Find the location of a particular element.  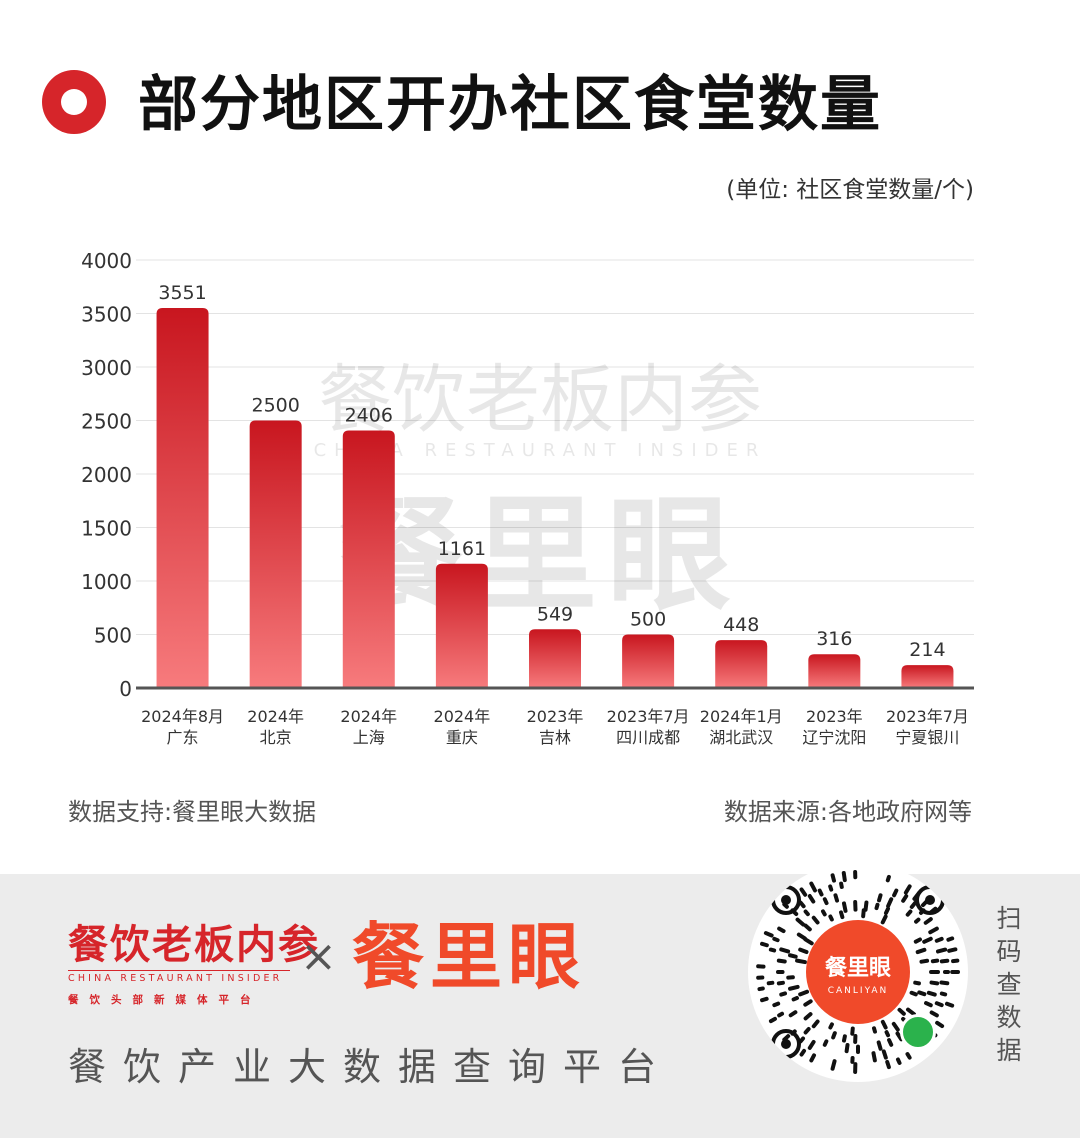

y-axis: 0 500 1000 1500 2000 2500 3000 3500 4000 is located at coordinates (106, 475).